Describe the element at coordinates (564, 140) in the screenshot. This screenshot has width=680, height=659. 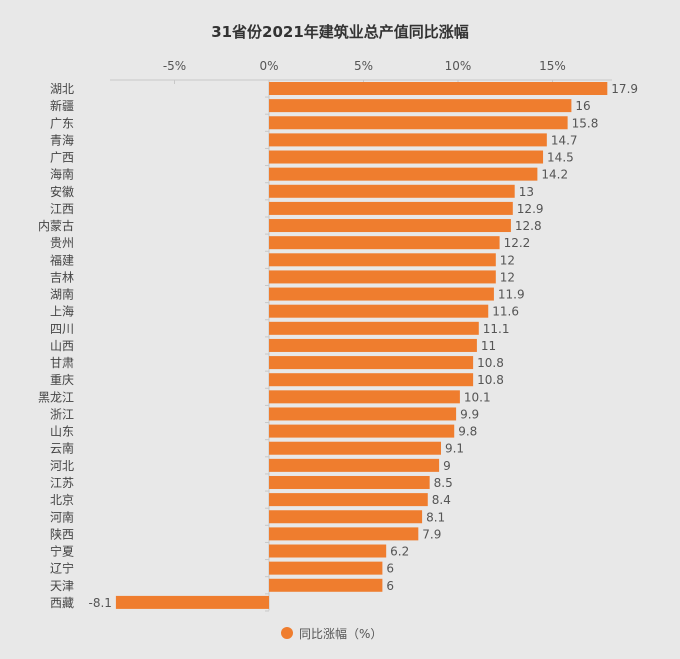
I see `data-label: 14.7` at that location.